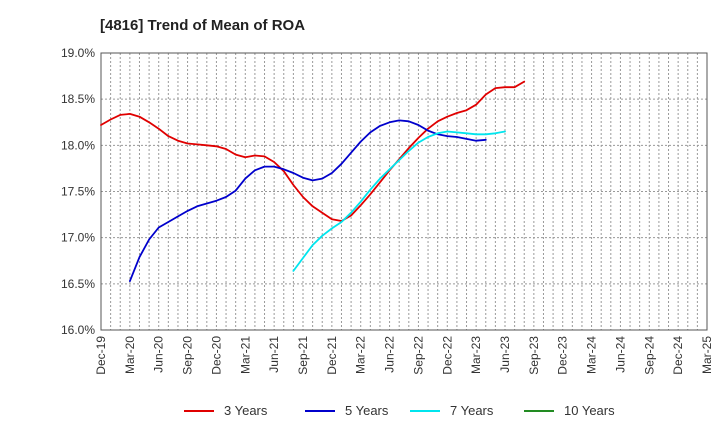 The image size is (720, 440). What do you see at coordinates (101, 355) in the screenshot?
I see `x-tick-label: Dec-19` at bounding box center [101, 355].